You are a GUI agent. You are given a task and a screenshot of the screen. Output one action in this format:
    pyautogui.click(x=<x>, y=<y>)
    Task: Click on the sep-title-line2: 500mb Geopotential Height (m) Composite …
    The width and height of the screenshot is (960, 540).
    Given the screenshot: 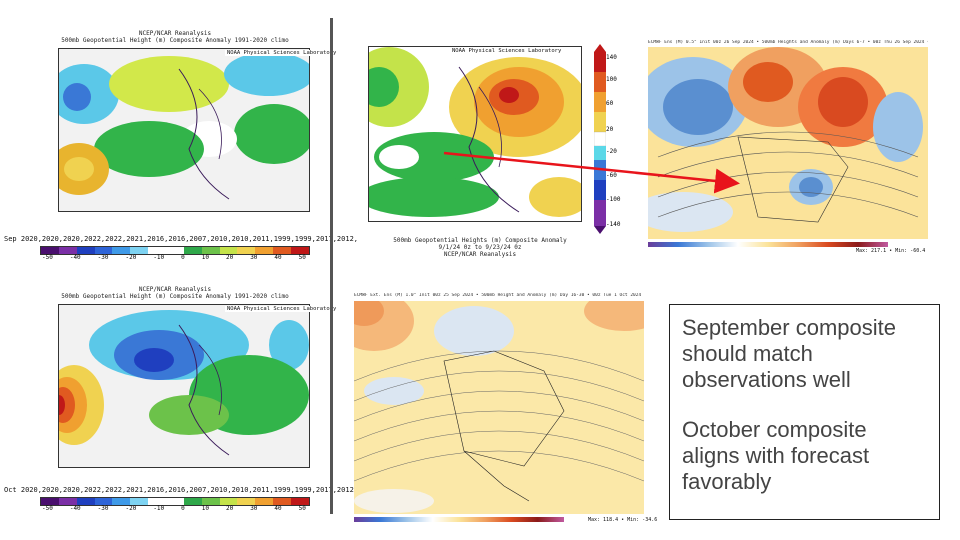 What is the action you would take?
    pyautogui.click(x=175, y=40)
    